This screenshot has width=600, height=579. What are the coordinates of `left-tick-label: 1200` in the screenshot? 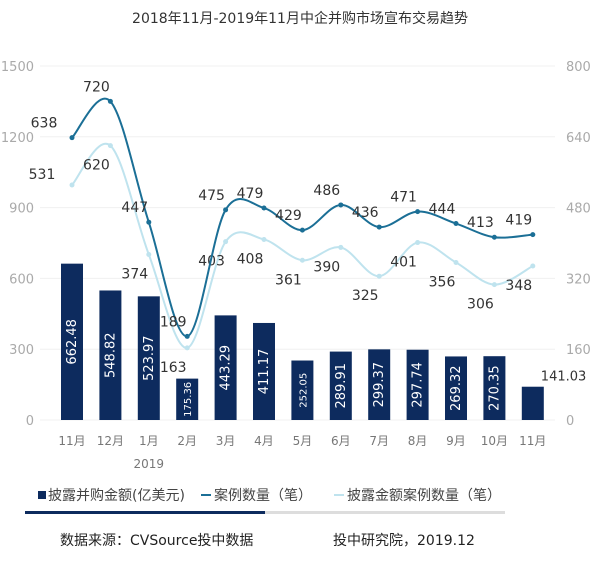 It's located at (17, 138).